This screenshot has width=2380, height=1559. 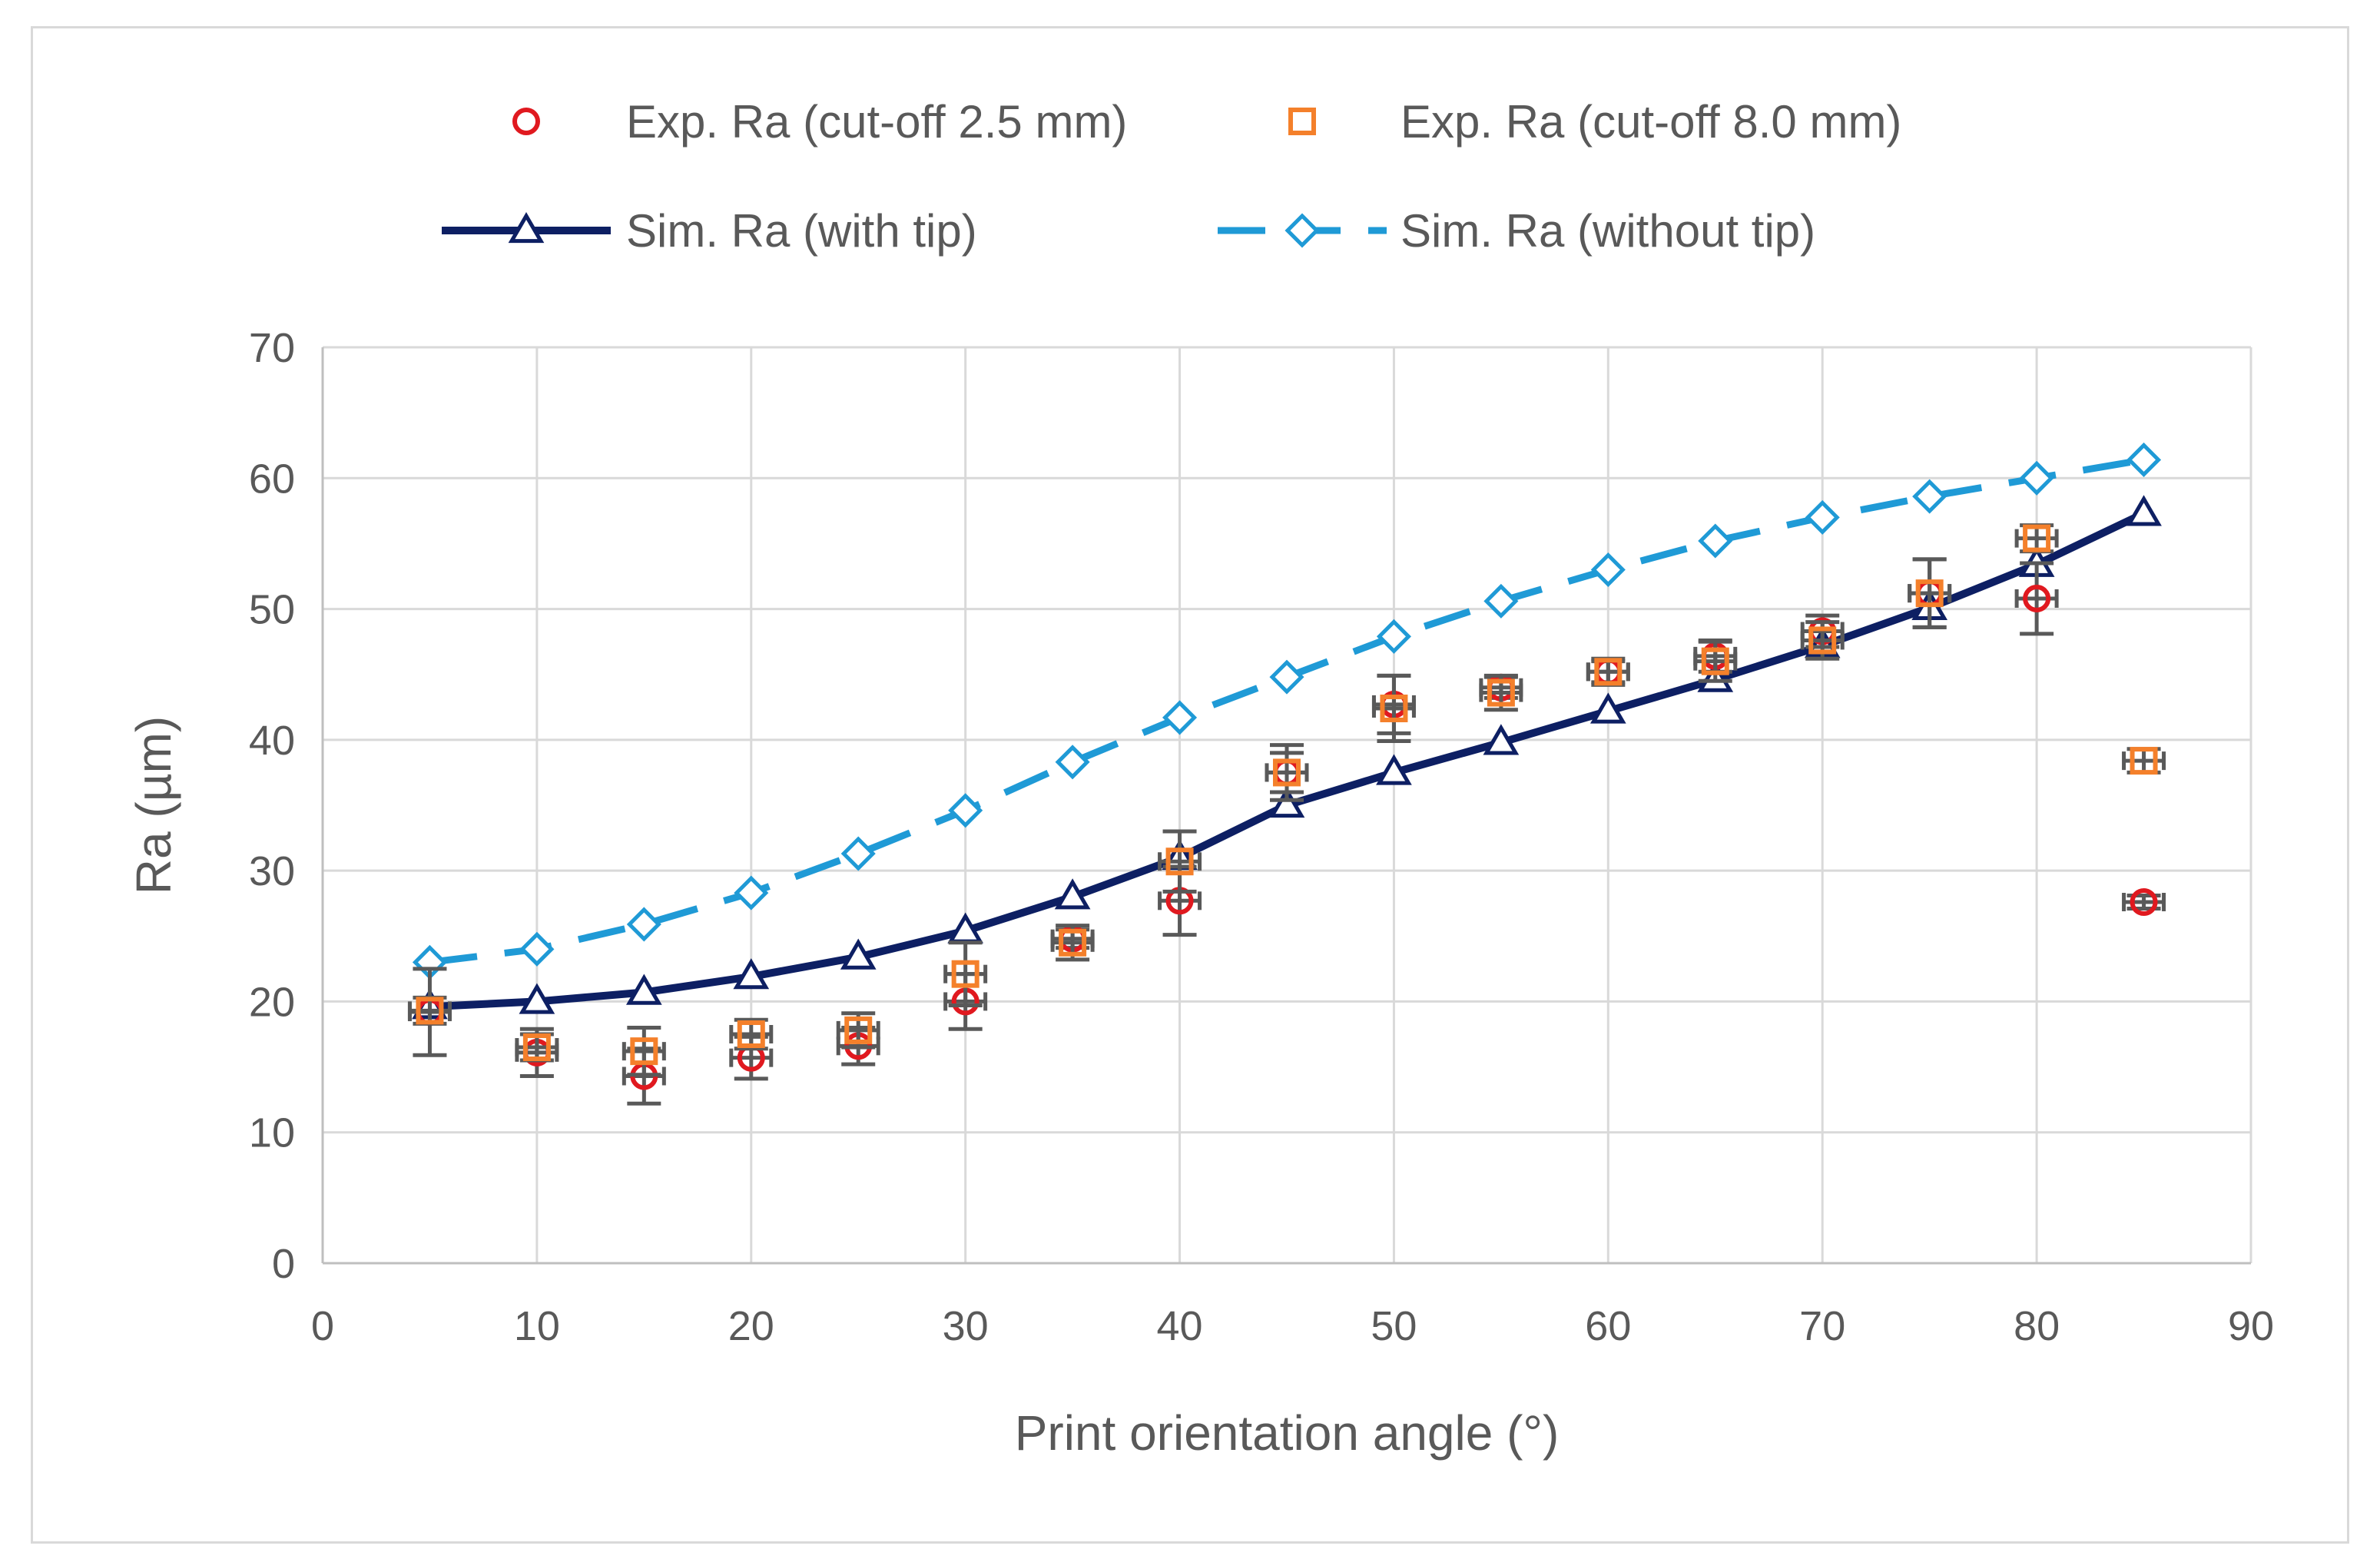 I want to click on x-tick-label: 10, so click(x=537, y=1326).